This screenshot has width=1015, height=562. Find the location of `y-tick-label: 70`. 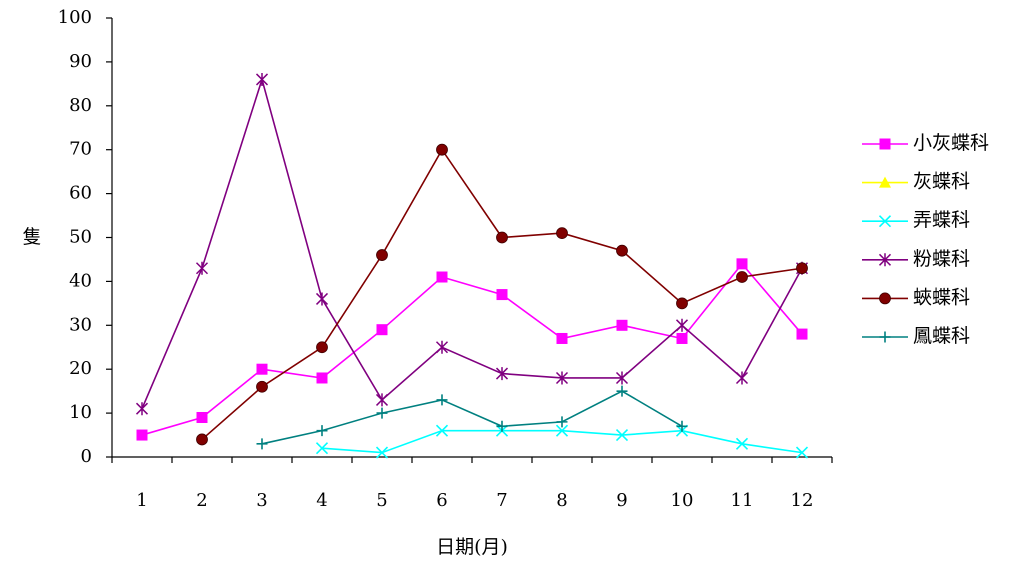

y-tick-label: 70 is located at coordinates (80, 149).